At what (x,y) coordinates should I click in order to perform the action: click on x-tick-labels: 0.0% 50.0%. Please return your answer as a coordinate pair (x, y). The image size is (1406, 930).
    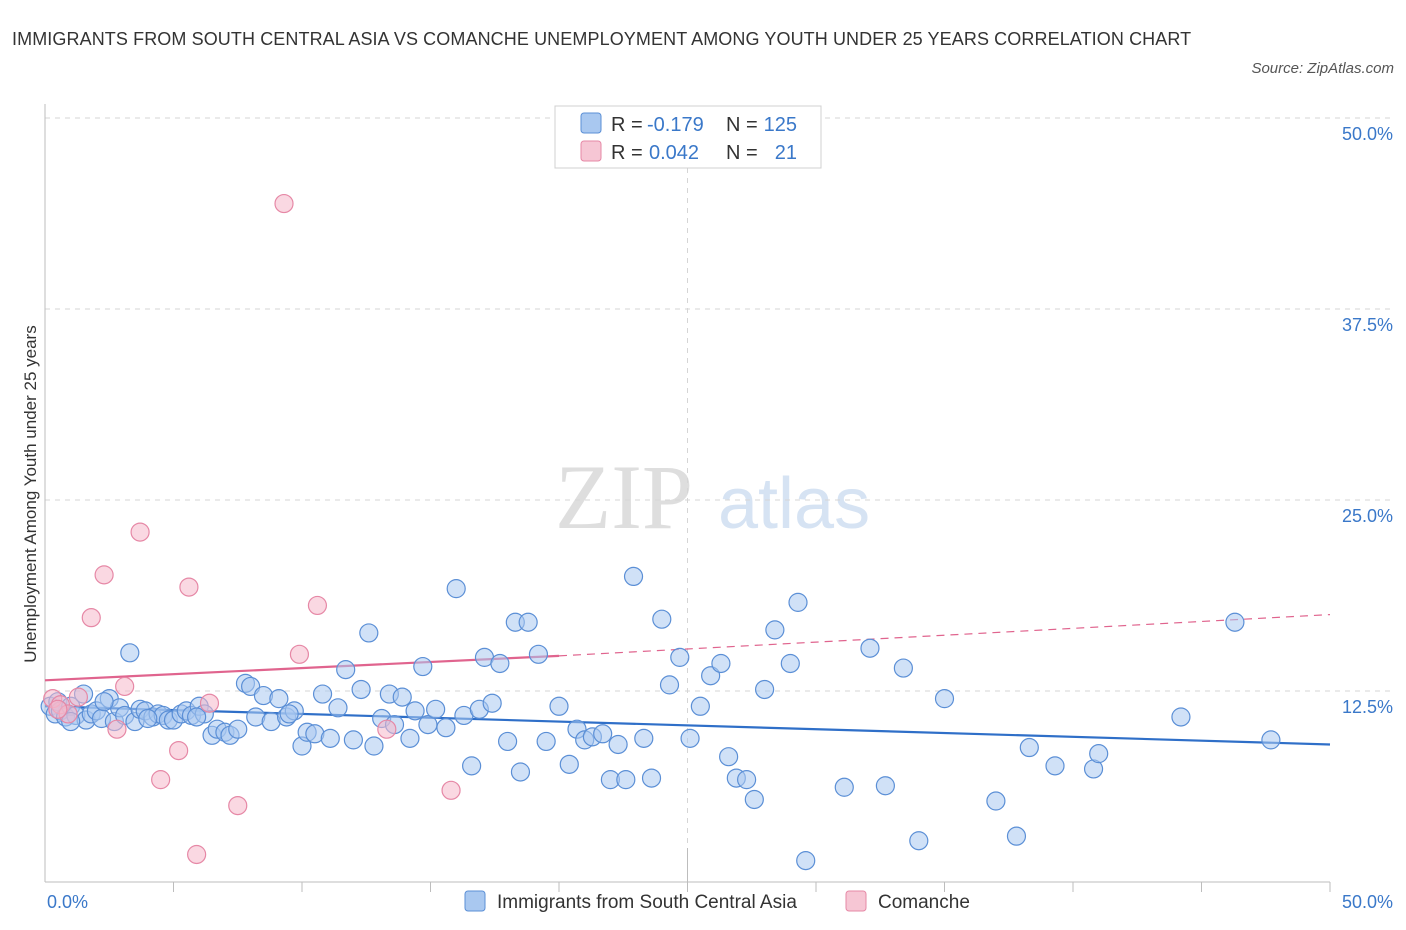
    Looking at the image, I should click on (720, 902).